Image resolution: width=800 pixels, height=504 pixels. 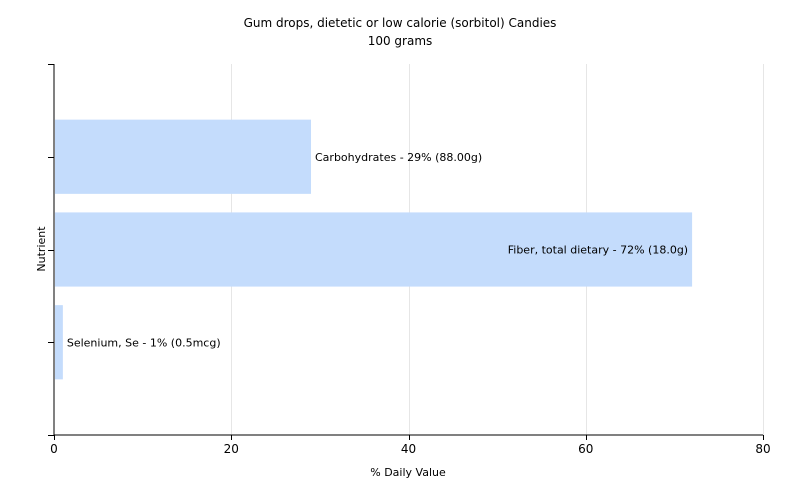 What do you see at coordinates (408, 449) in the screenshot?
I see `x-tick-label: 40` at bounding box center [408, 449].